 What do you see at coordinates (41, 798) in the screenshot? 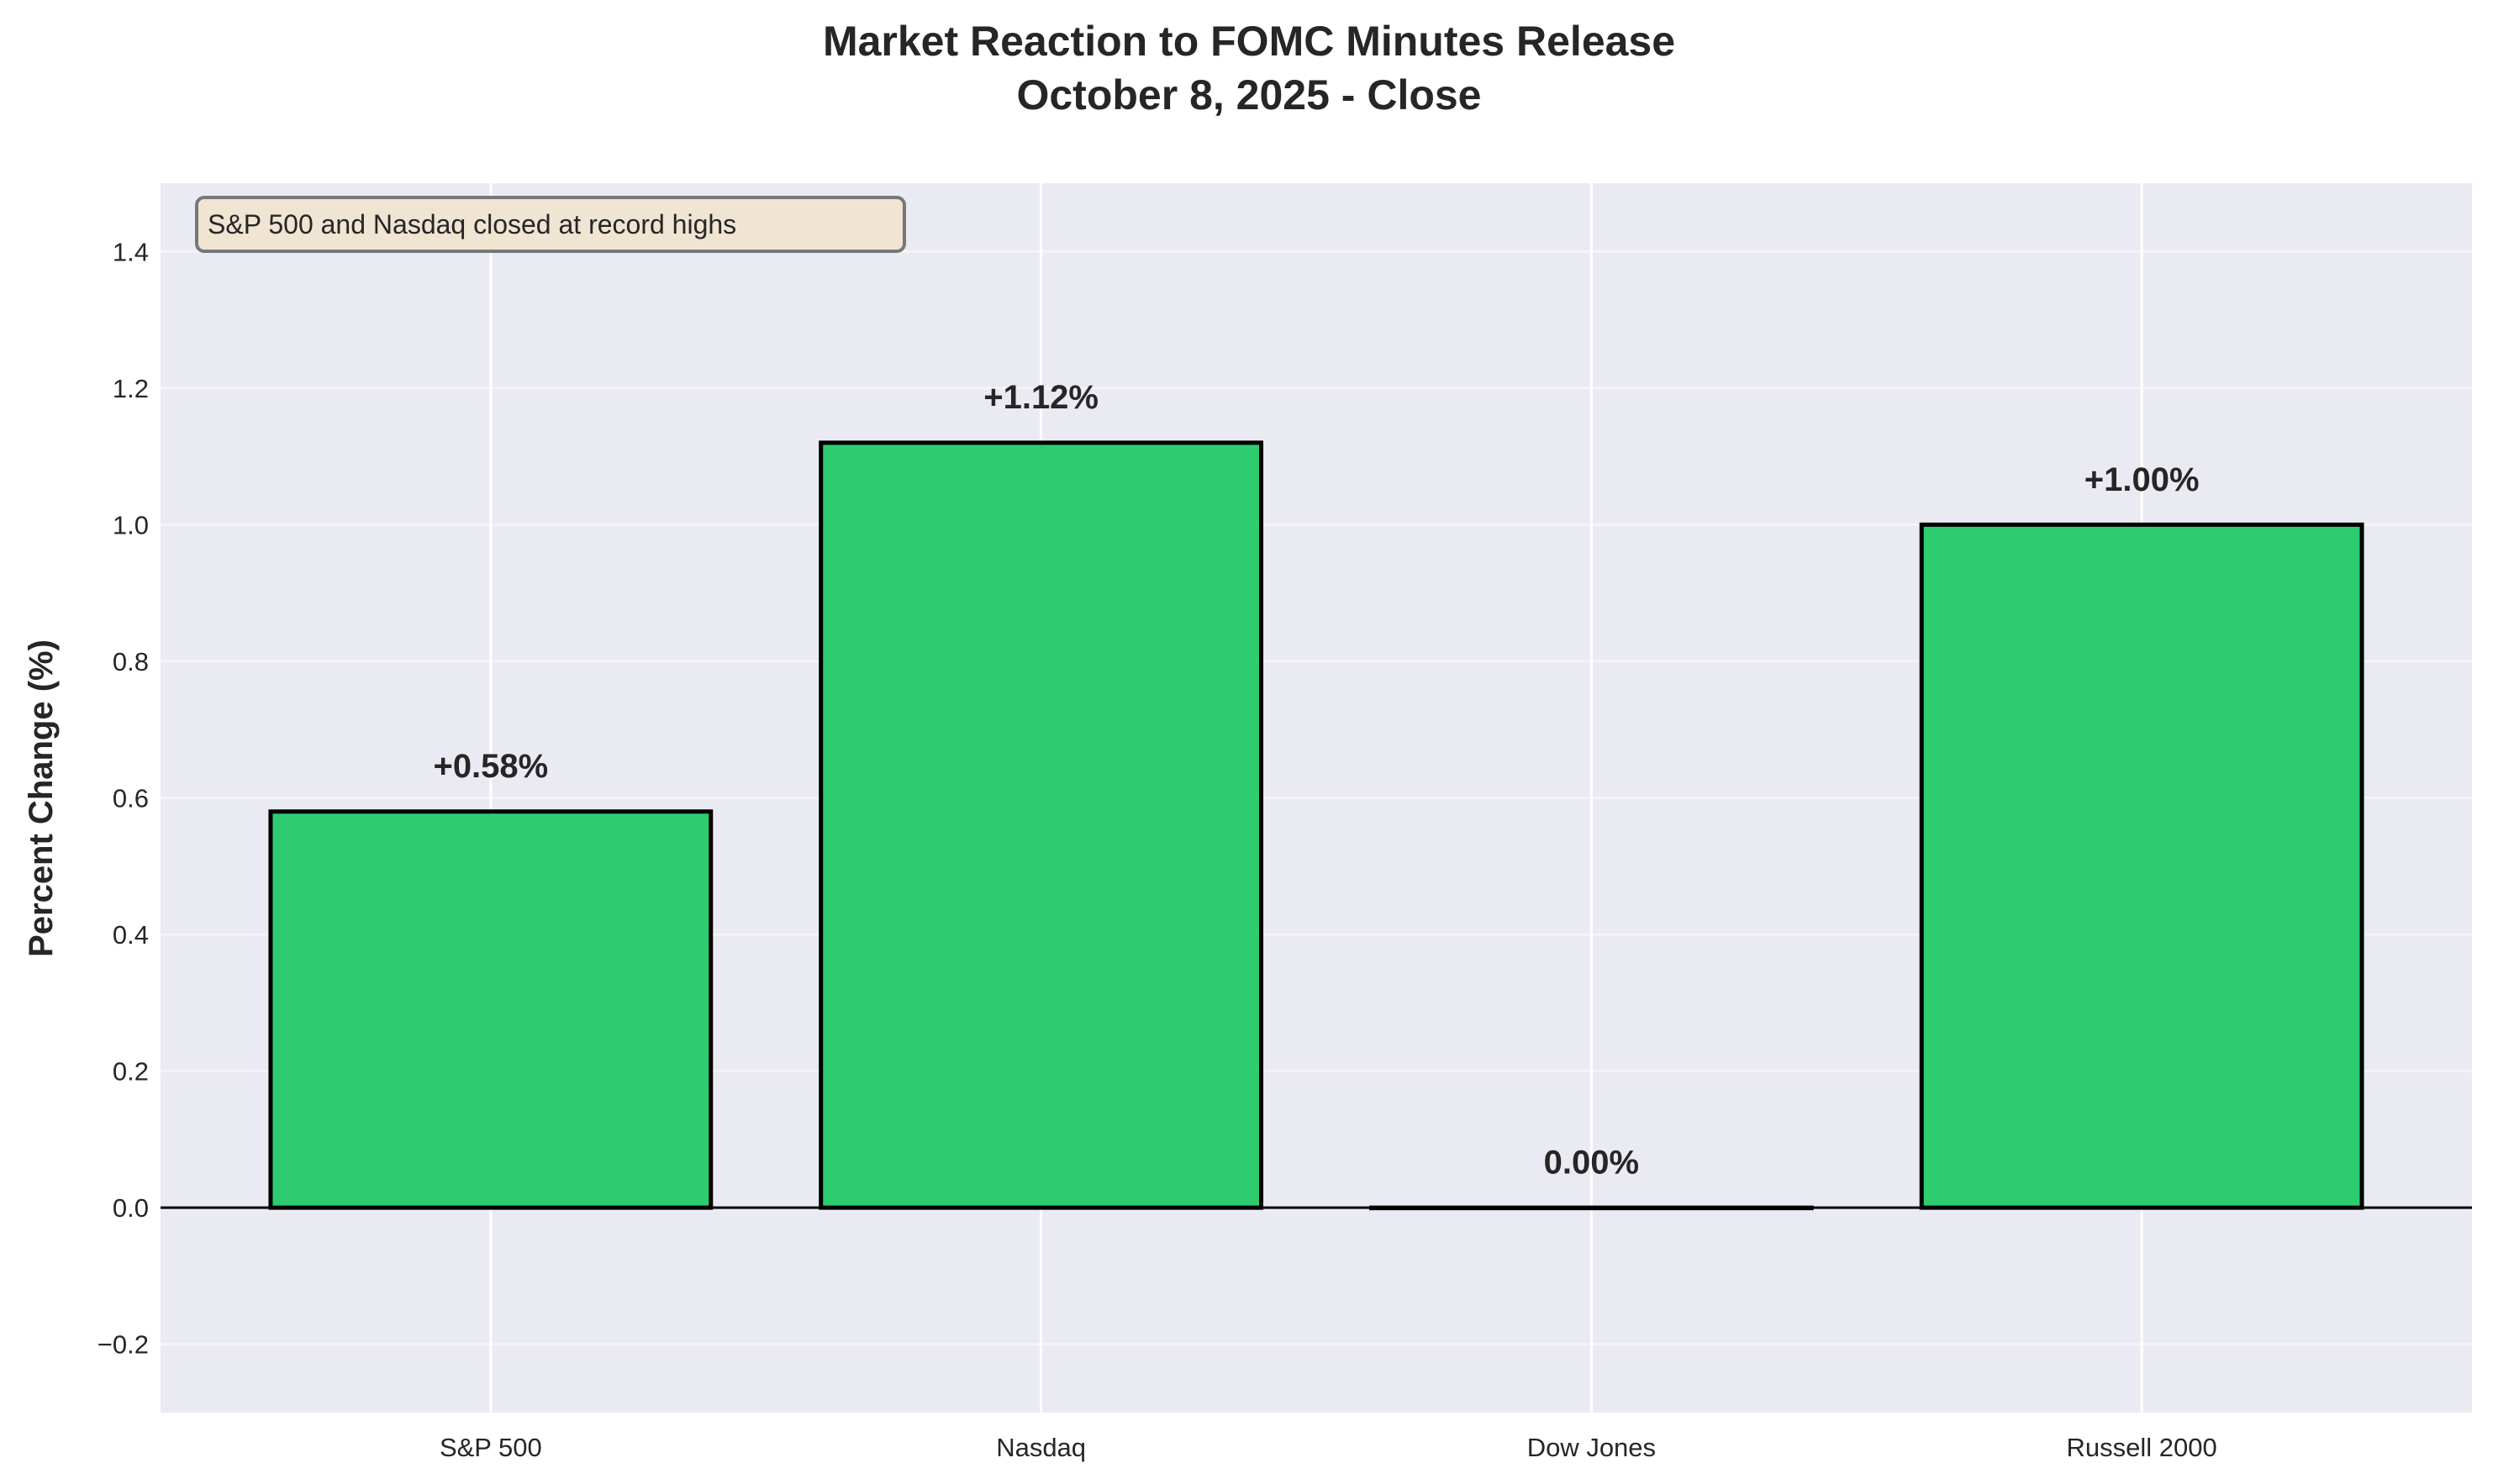
I see `y-axis-label: Percent Change (%)` at bounding box center [41, 798].